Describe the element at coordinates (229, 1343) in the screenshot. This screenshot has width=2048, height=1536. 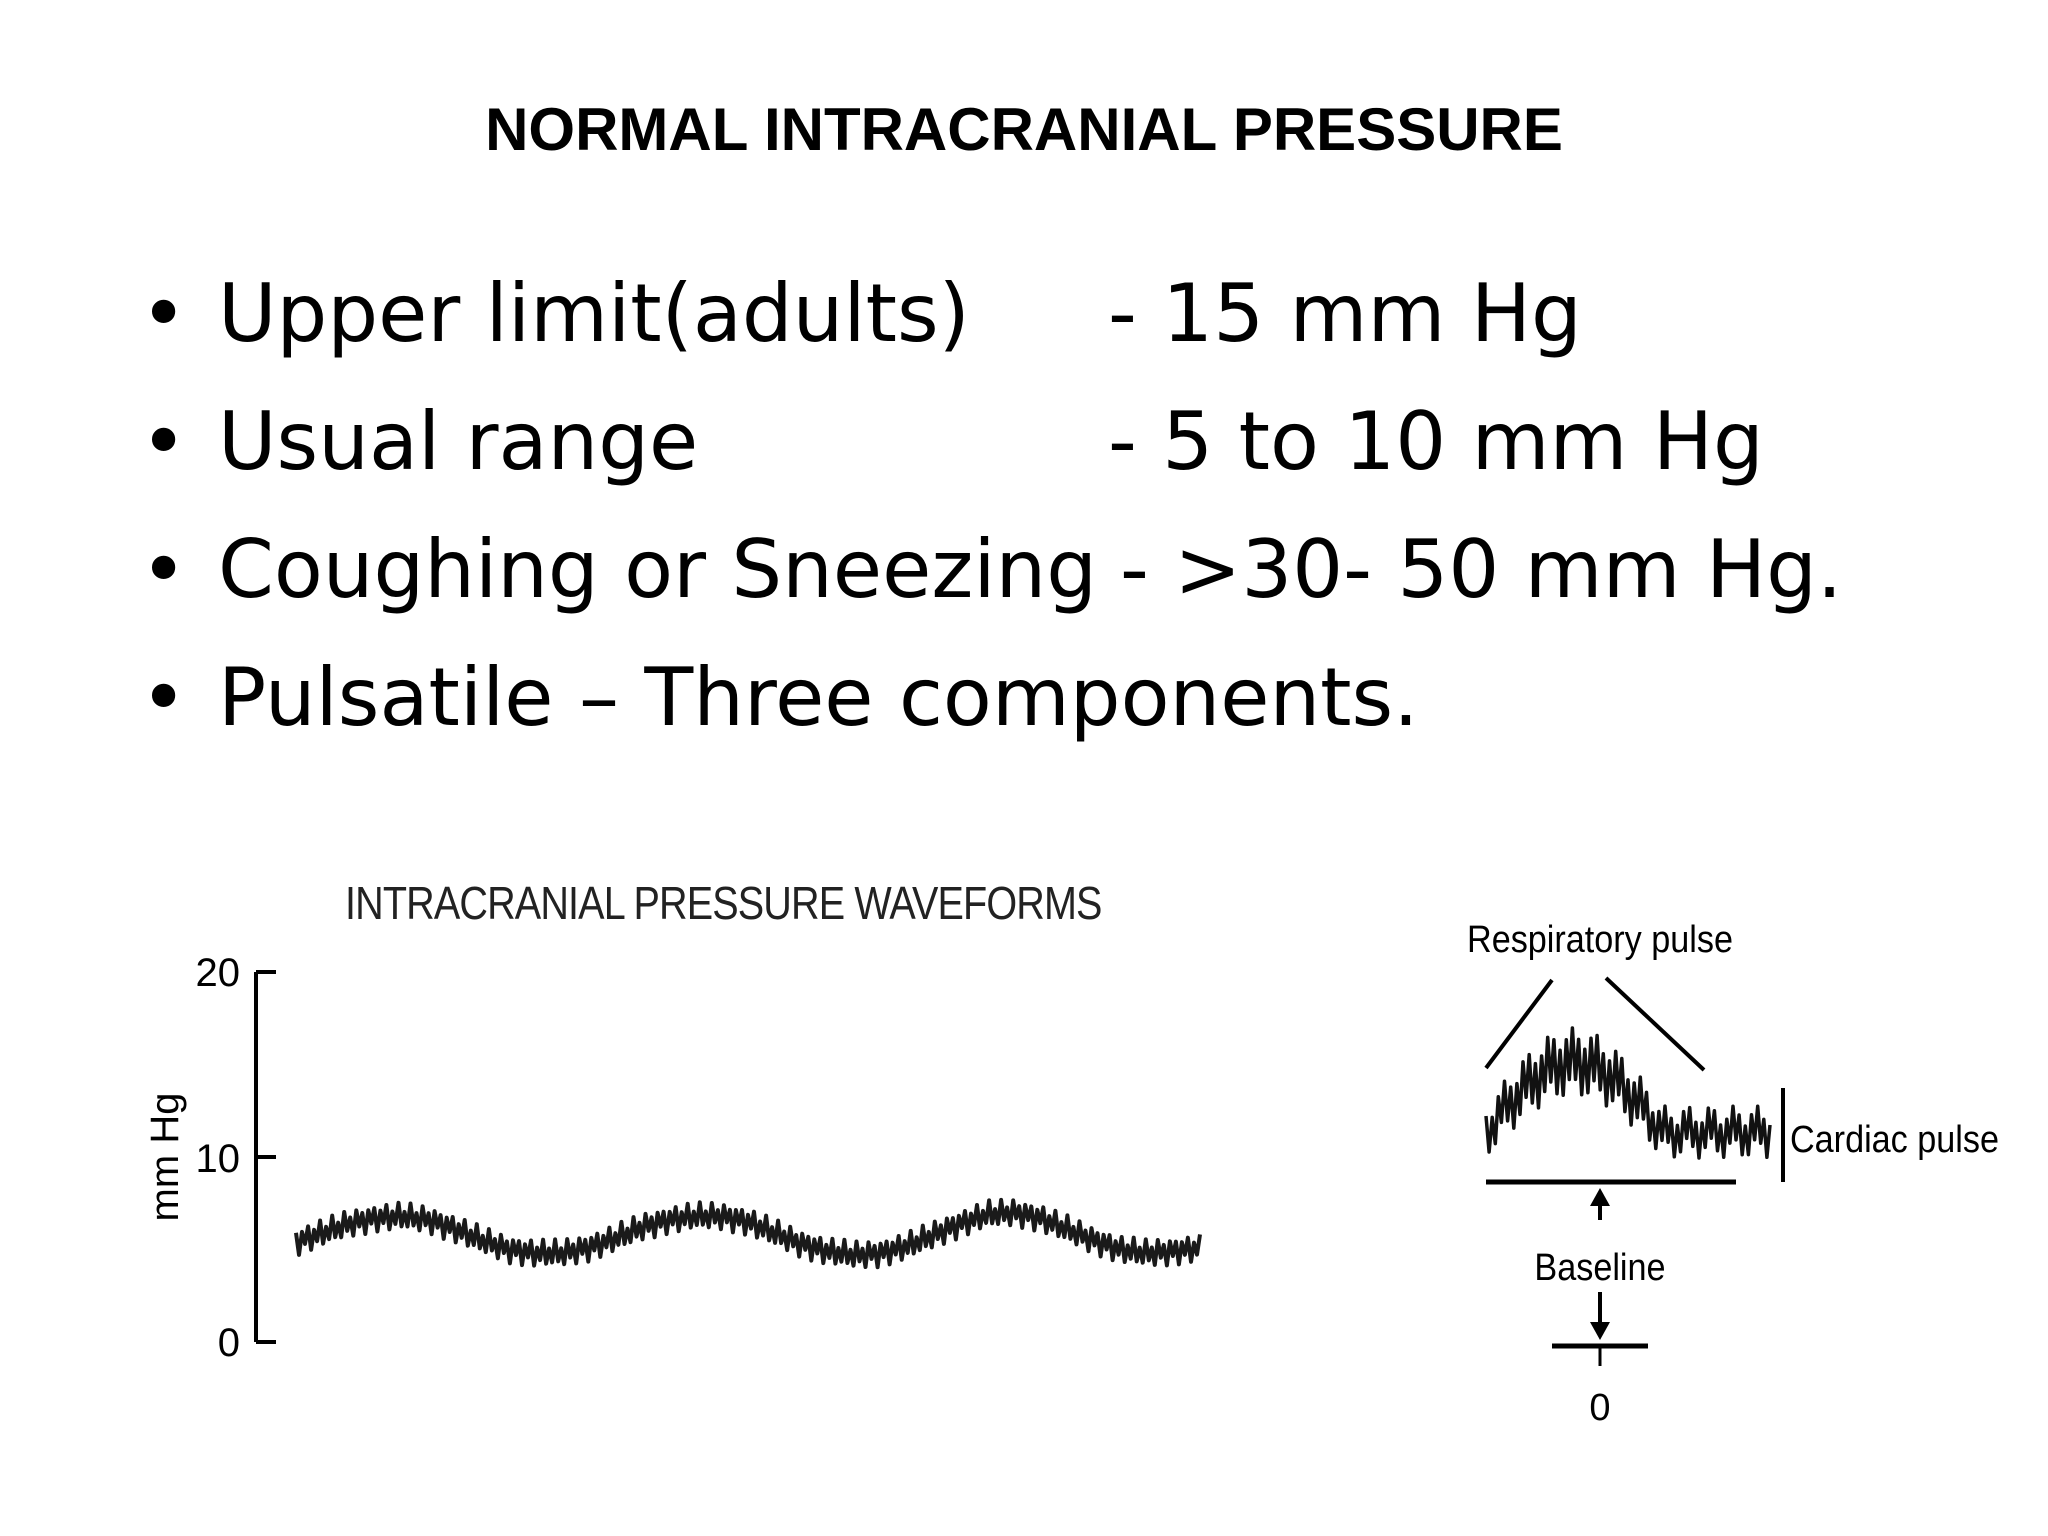
I see `y-tick-label: 0` at that location.